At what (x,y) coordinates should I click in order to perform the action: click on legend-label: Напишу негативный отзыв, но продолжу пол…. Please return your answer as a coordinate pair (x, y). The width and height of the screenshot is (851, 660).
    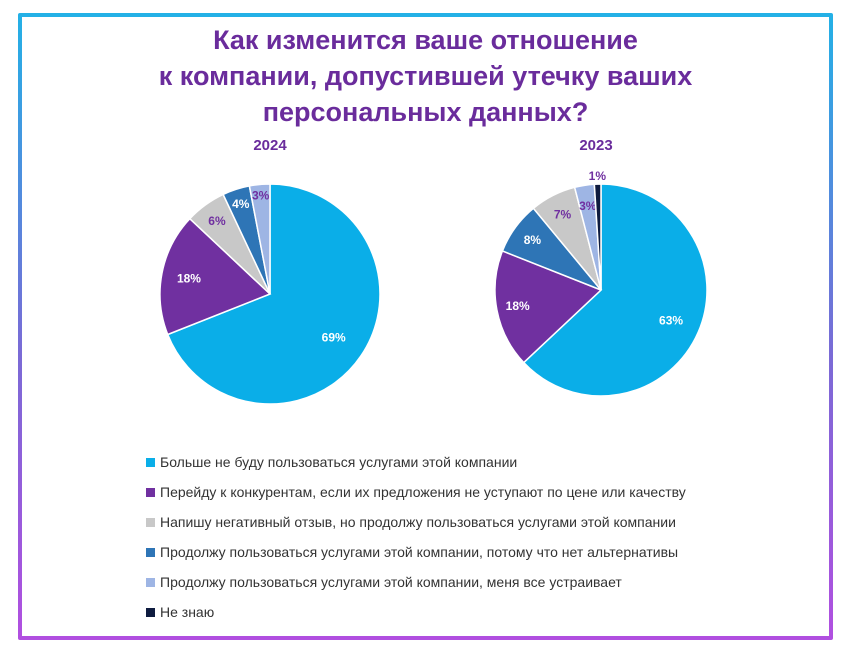
    Looking at the image, I should click on (418, 522).